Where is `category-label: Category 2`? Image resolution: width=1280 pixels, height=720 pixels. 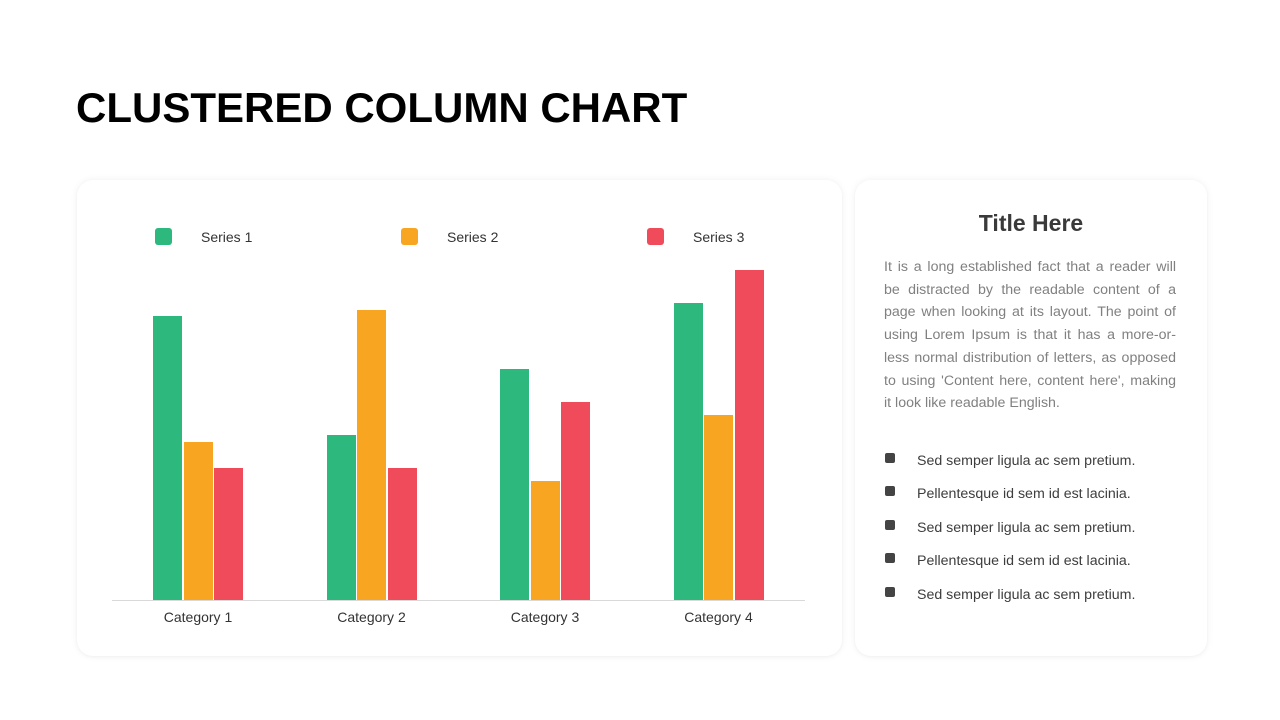 category-label: Category 2 is located at coordinates (371, 617).